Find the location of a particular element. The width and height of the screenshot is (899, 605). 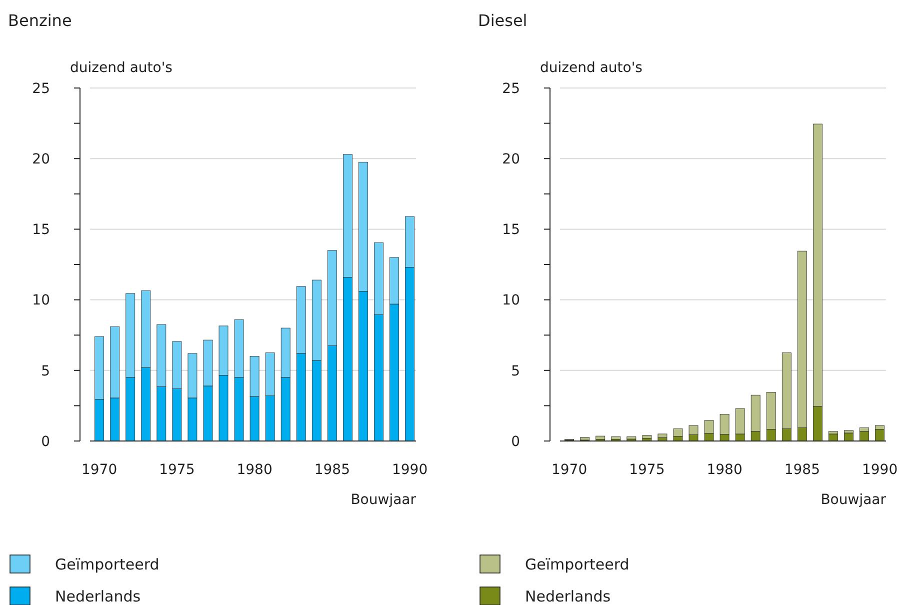

chart-title: Diesel is located at coordinates (503, 20).